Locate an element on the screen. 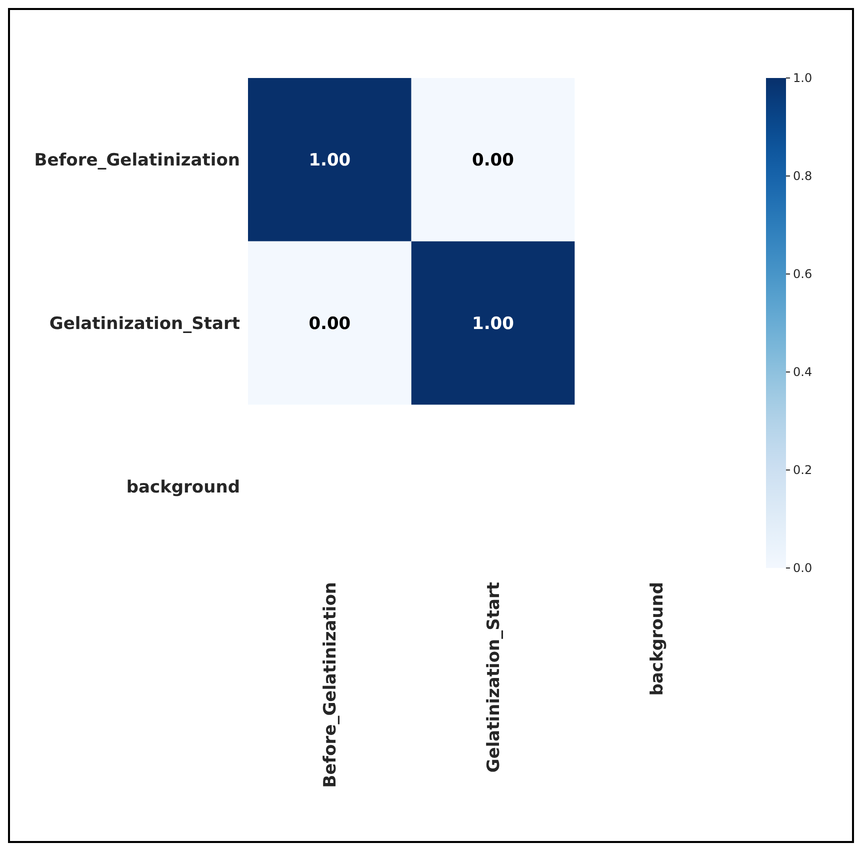 The image size is (862, 851). color-bar-label: 0.6 is located at coordinates (802, 274).